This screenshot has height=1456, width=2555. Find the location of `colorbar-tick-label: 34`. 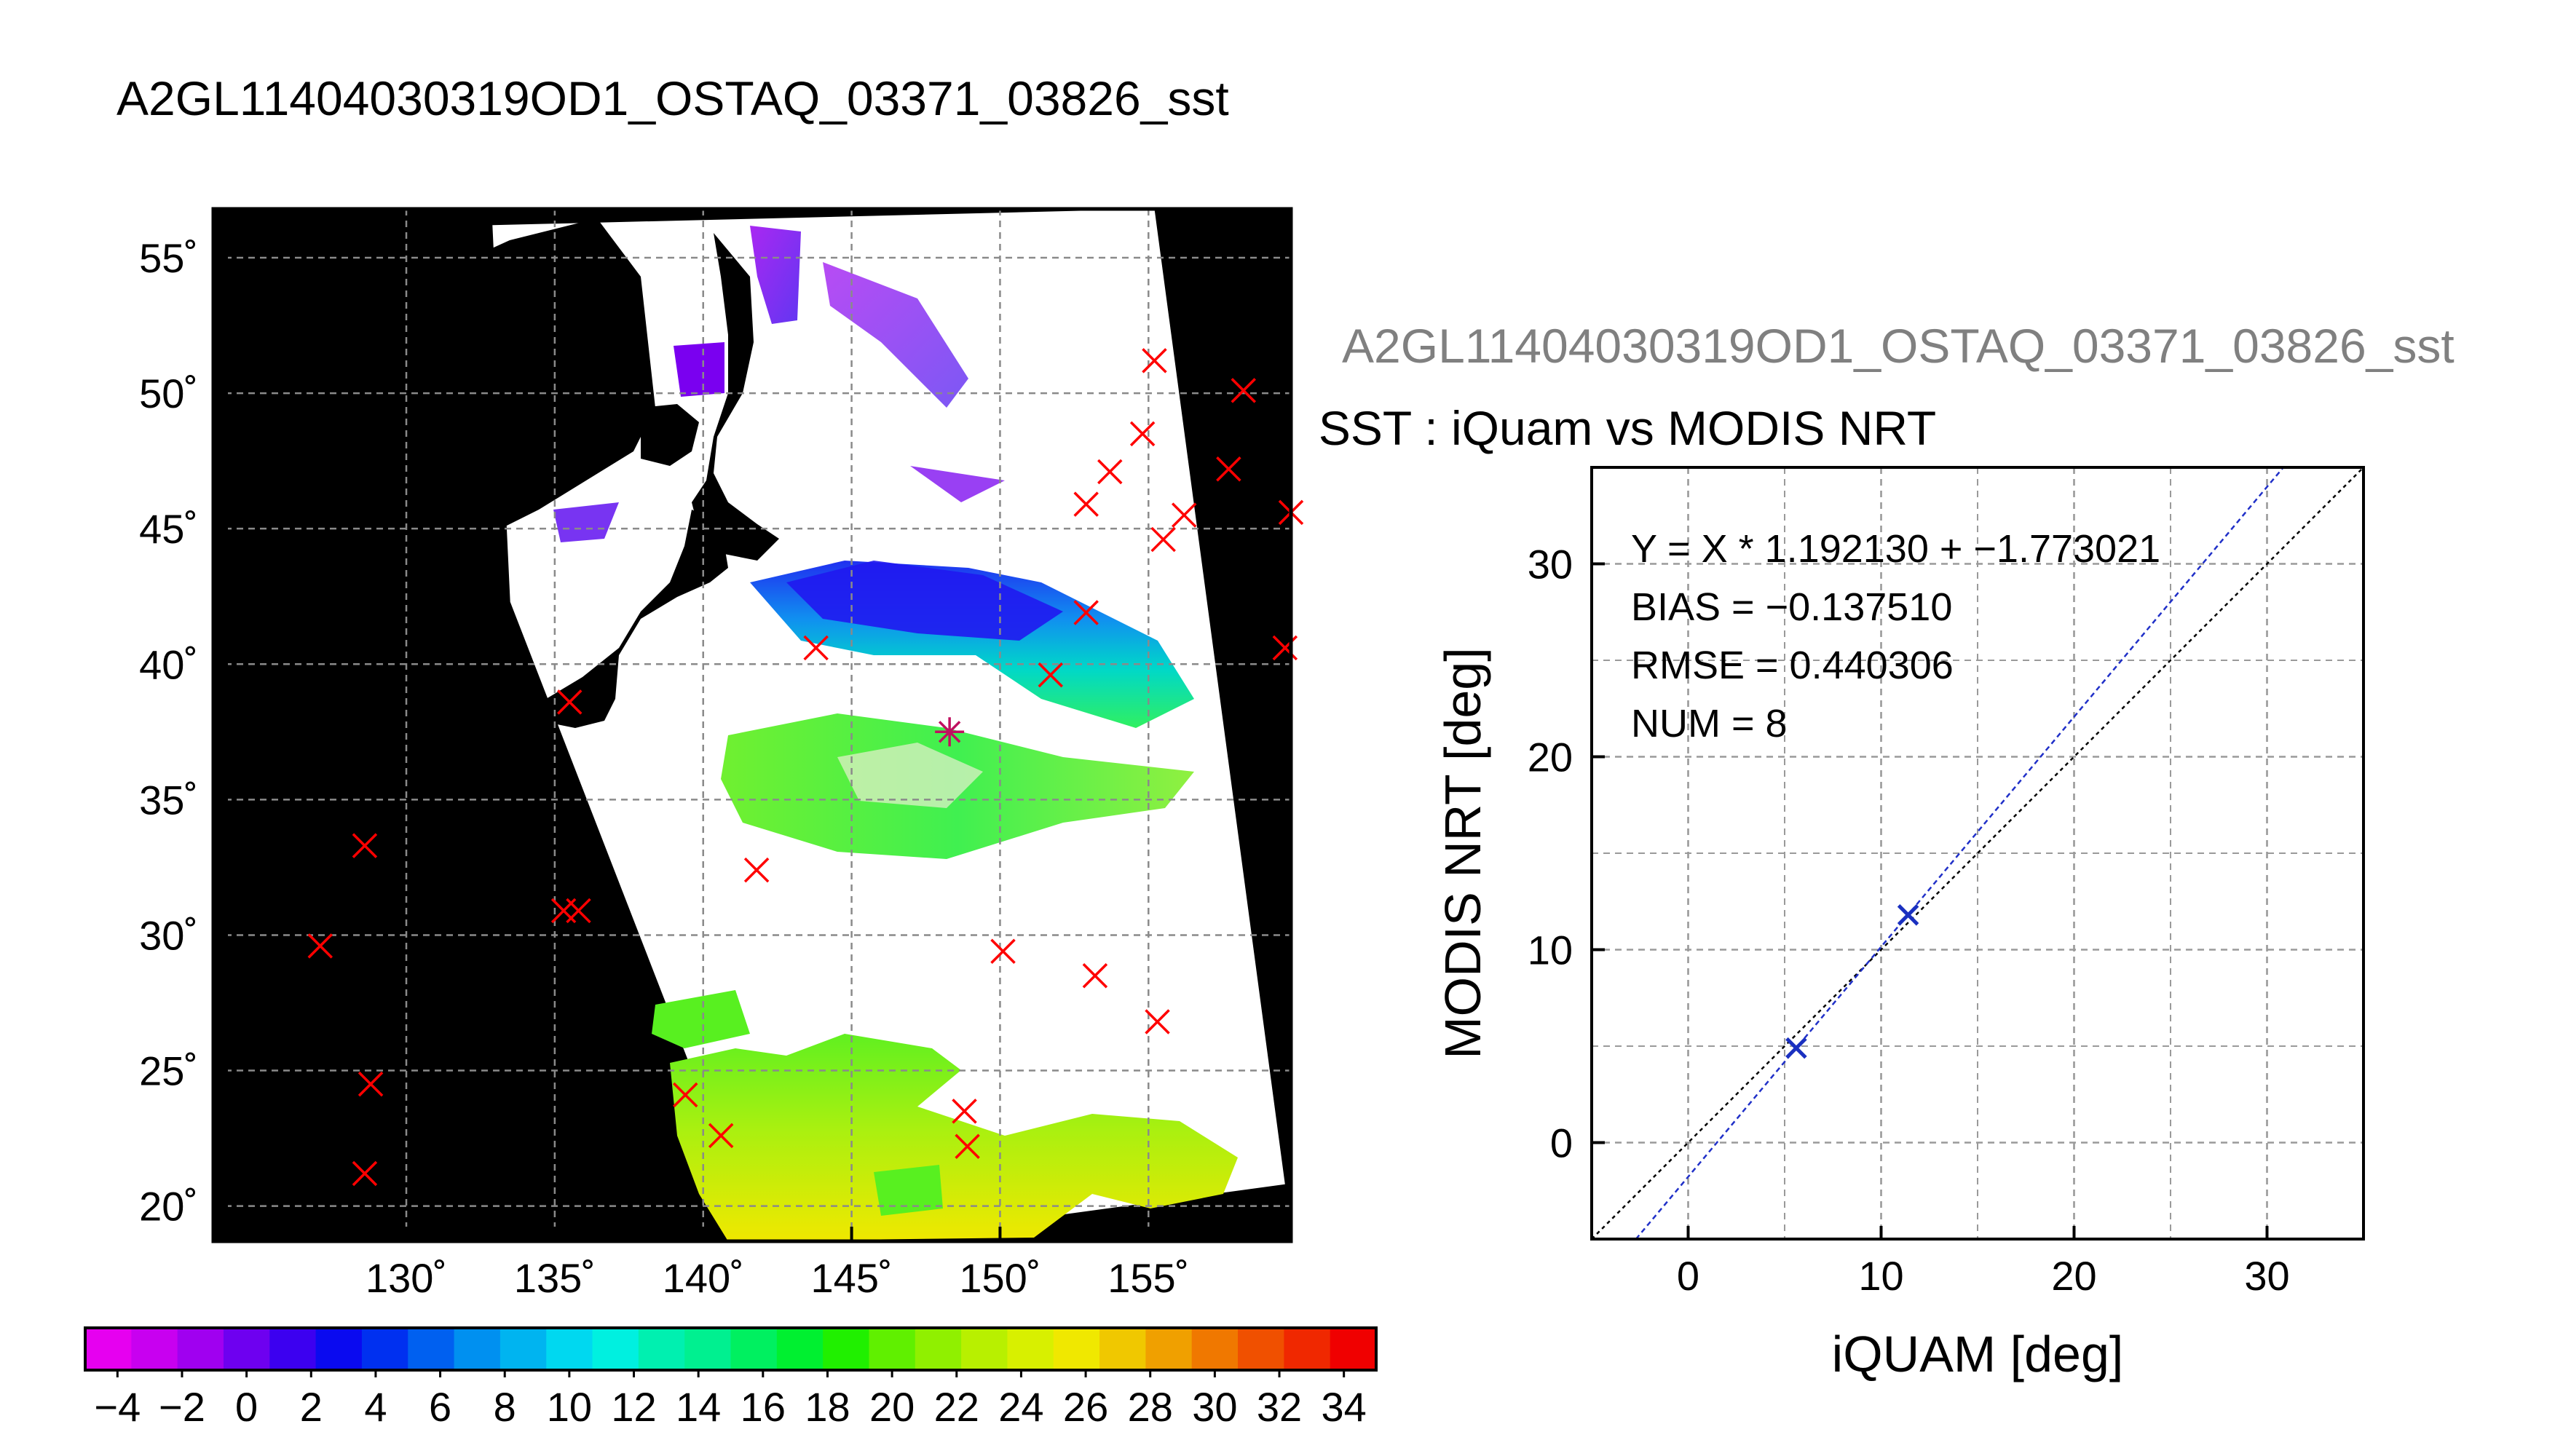

colorbar-tick-label: 34 is located at coordinates (1344, 1407).